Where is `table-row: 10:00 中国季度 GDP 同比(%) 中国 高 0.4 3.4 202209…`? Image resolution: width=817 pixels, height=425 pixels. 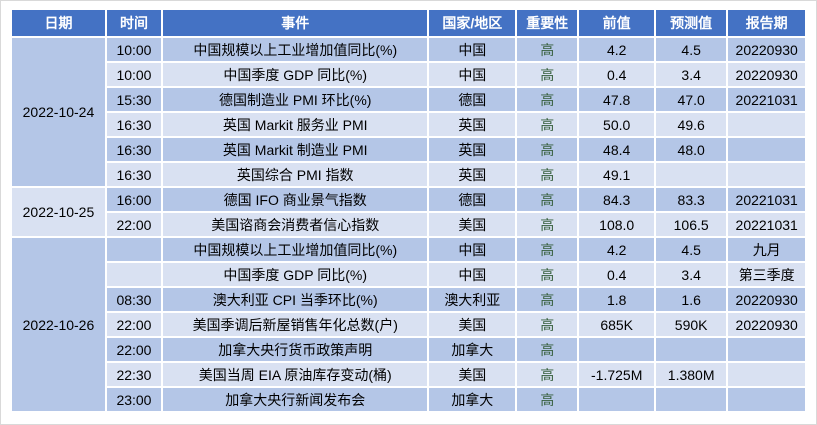
table-row: 10:00 中国季度 GDP 同比(%) 中国 高 0.4 3.4 202209… is located at coordinates (408, 74).